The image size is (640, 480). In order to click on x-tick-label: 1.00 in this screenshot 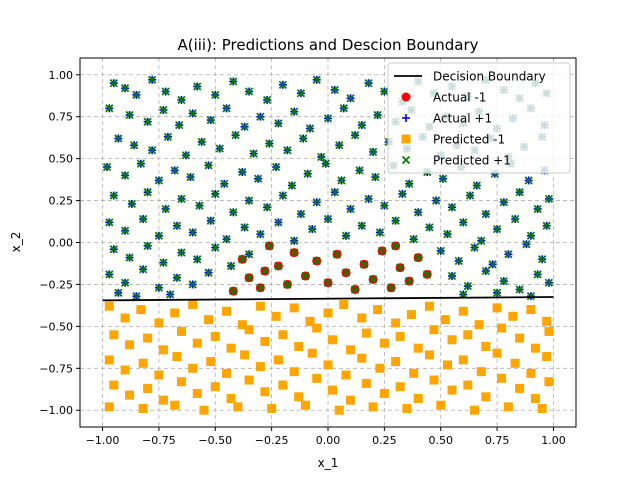, I will do `click(553, 440)`.